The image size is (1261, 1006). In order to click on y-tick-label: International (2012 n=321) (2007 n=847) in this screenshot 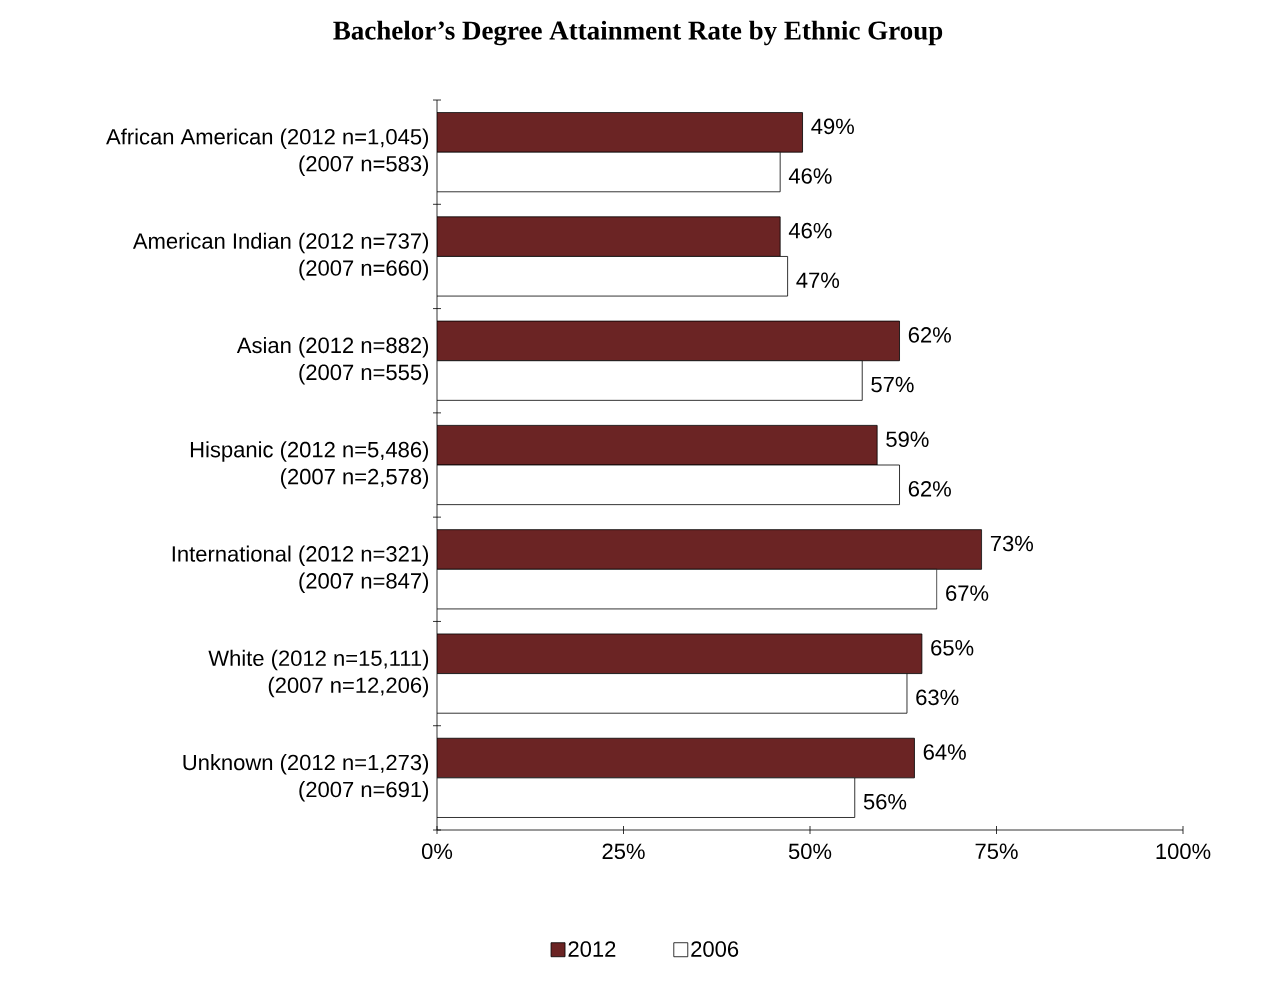, I will do `click(300, 569)`.